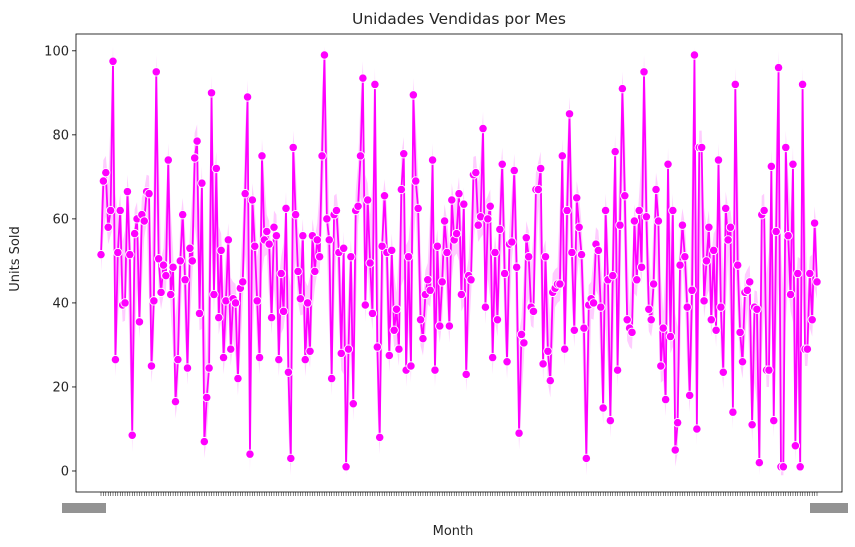 The width and height of the screenshot is (855, 547). What do you see at coordinates (15, 258) in the screenshot?
I see `y-axis-label: Units Sold` at bounding box center [15, 258].